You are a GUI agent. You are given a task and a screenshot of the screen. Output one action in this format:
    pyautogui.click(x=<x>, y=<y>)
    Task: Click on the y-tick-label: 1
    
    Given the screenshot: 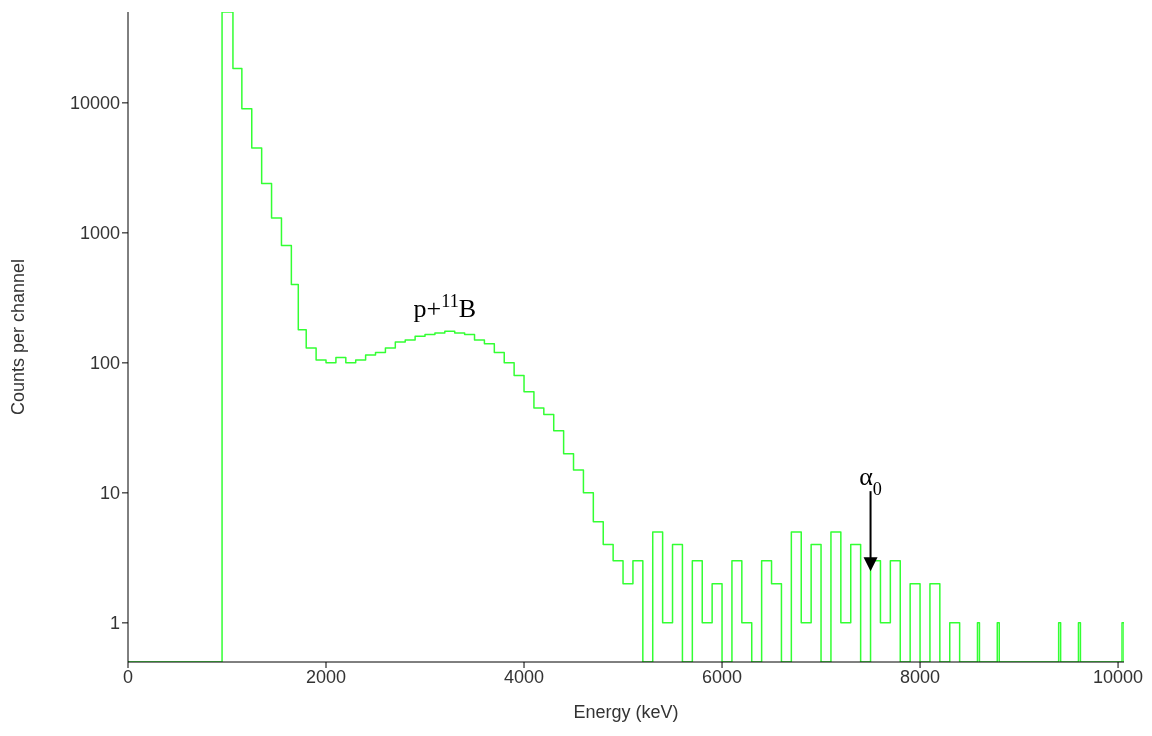 What is the action you would take?
    pyautogui.click(x=114, y=623)
    